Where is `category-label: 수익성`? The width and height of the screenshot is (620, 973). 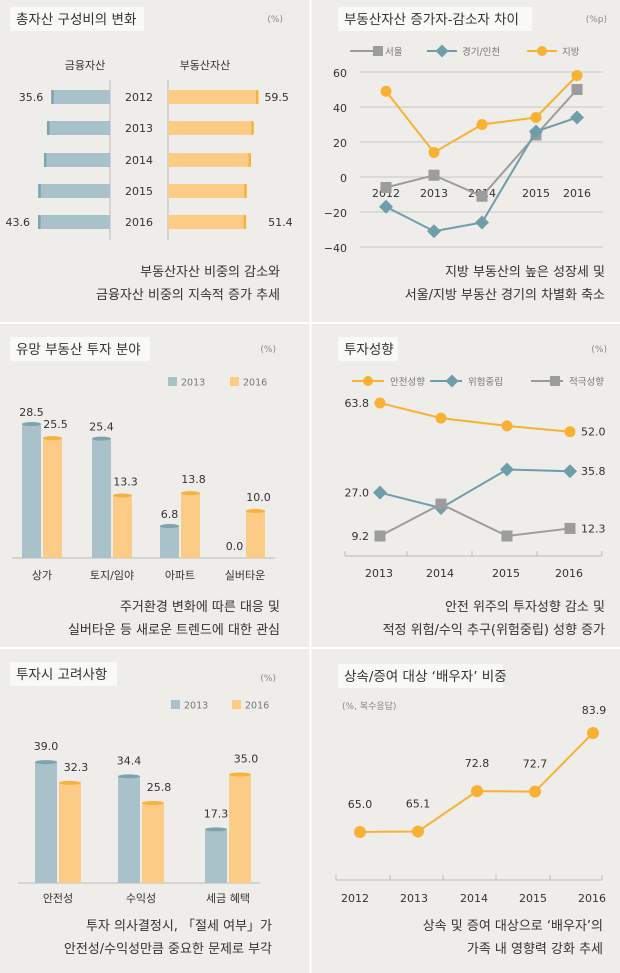 category-label: 수익성 is located at coordinates (141, 898).